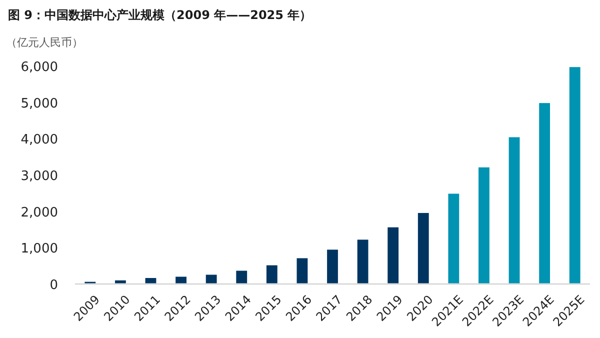  Describe the element at coordinates (39, 212) in the screenshot. I see `y-tick-label: 2,000` at that location.